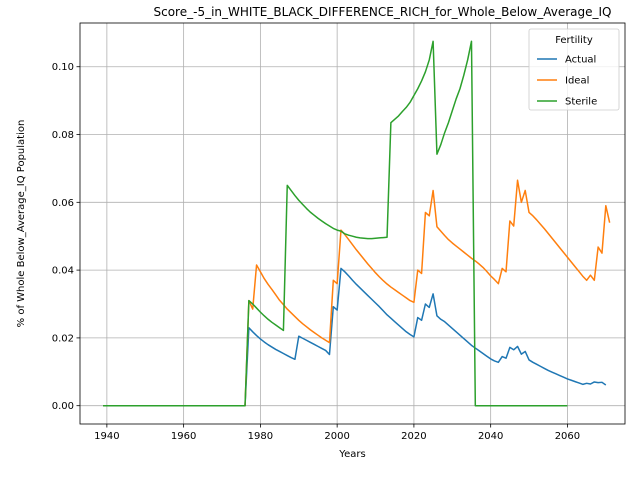 The width and height of the screenshot is (640, 480). I want to click on legend-title: Fertility, so click(574, 40).